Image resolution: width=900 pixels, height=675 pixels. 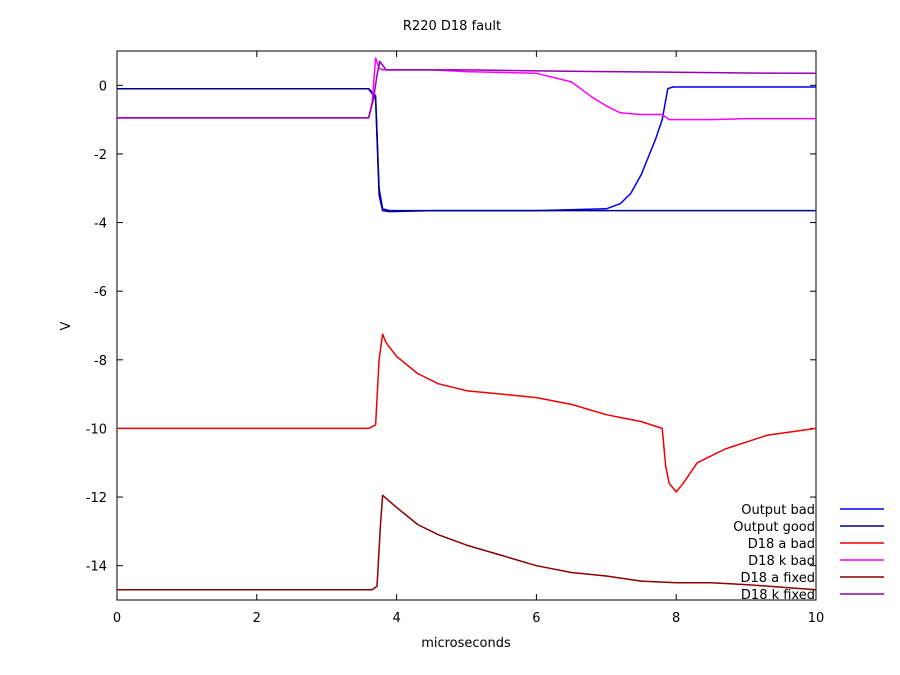 I want to click on y-tick-label: -10, so click(x=96, y=429).